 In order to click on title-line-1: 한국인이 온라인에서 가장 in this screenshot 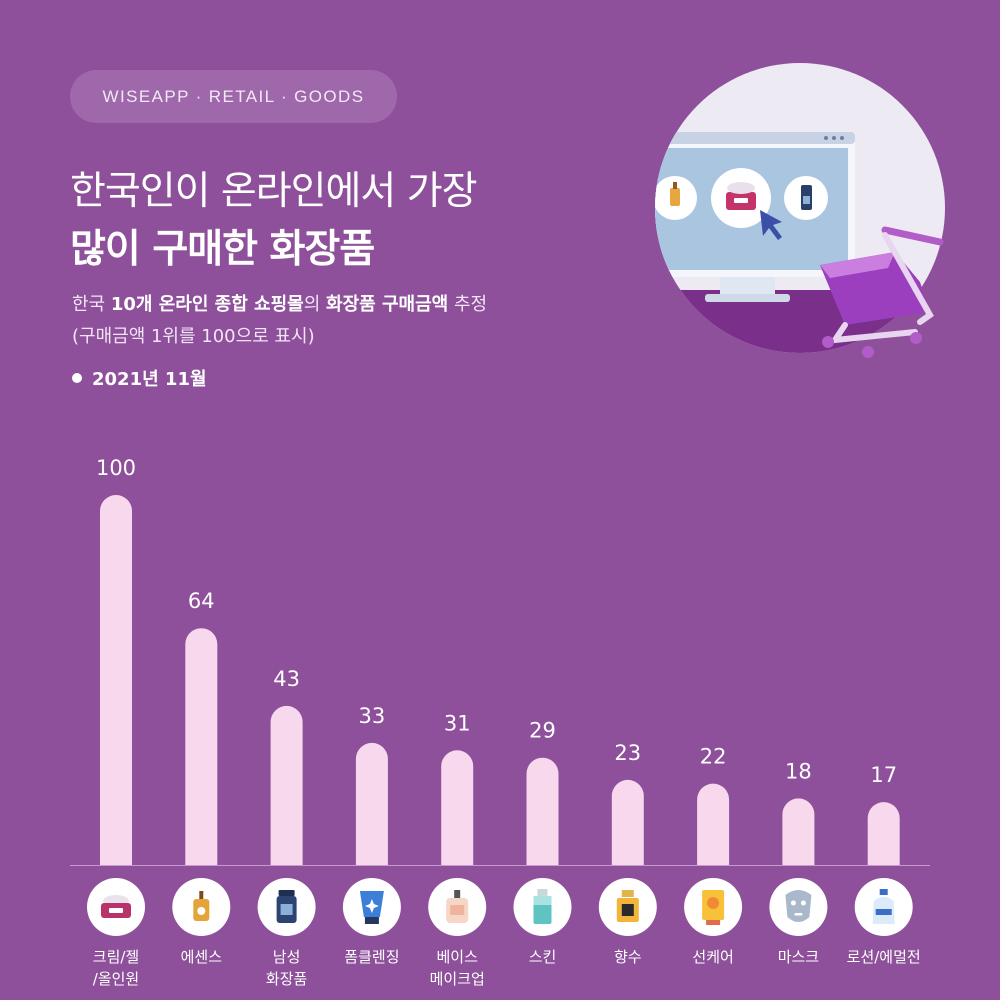, I will do `click(273, 191)`.